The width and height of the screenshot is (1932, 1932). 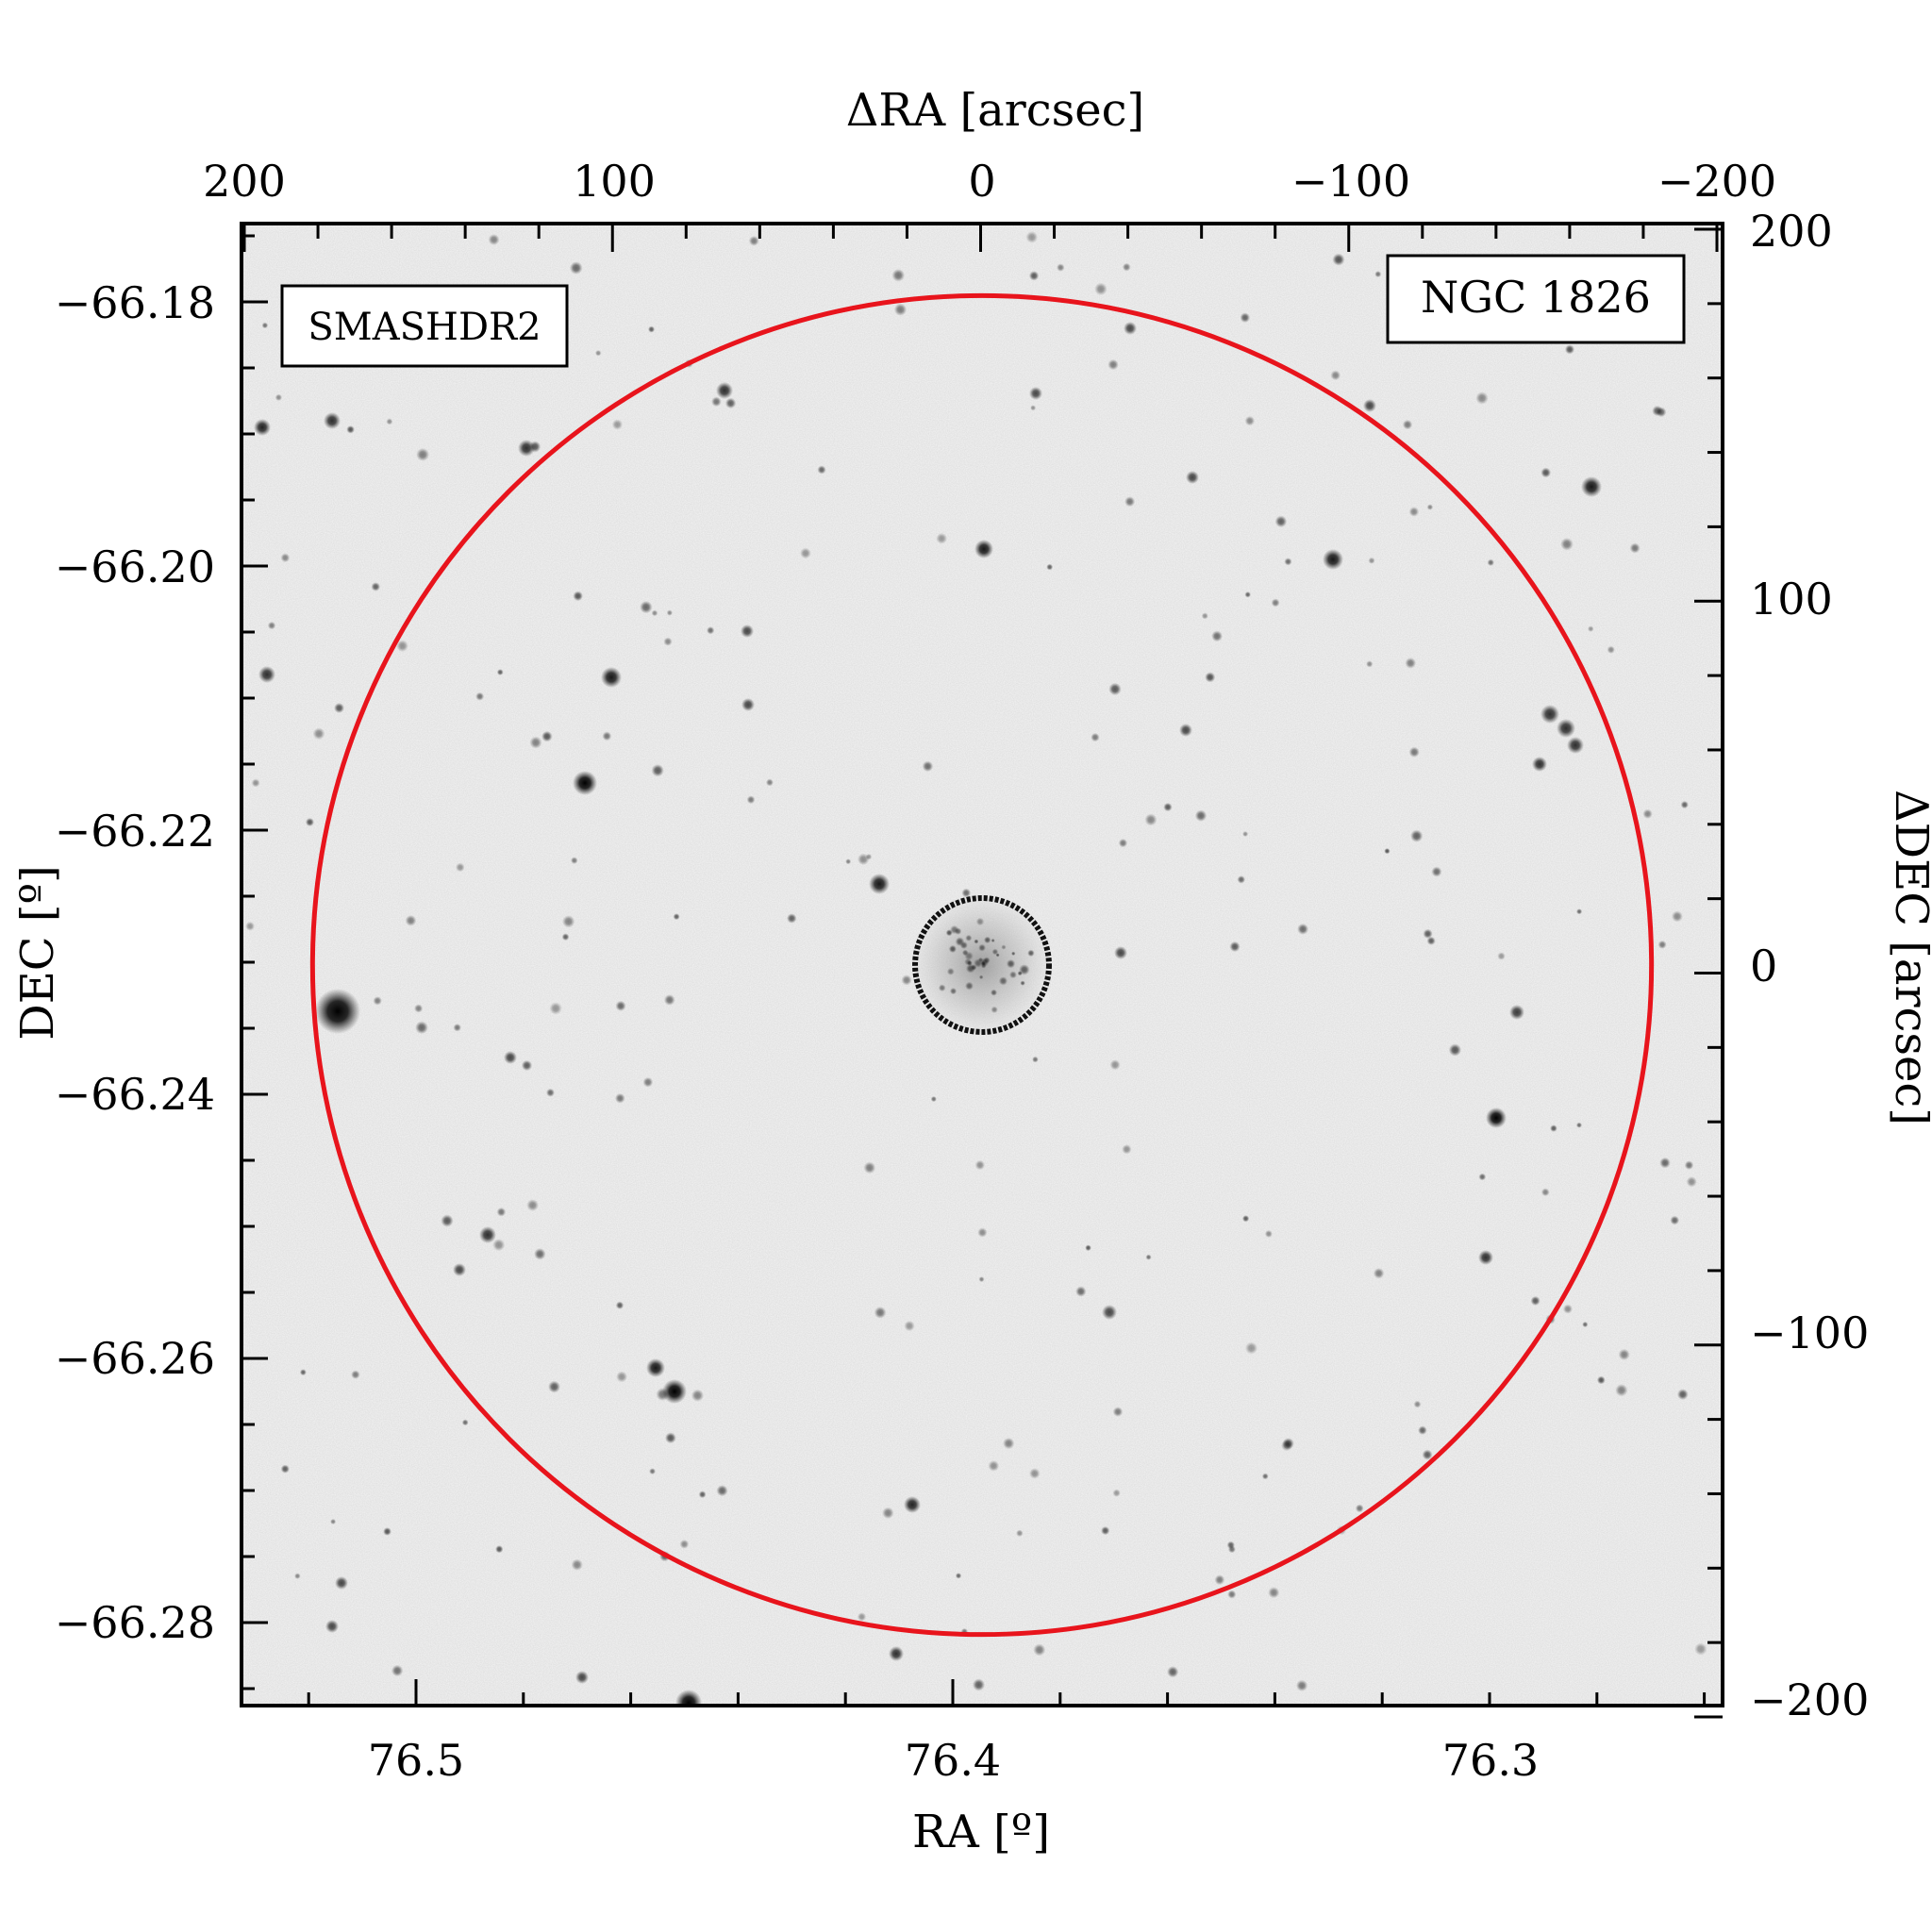 I want to click on bottom-axis-title: RA [º], so click(x=981, y=1832).